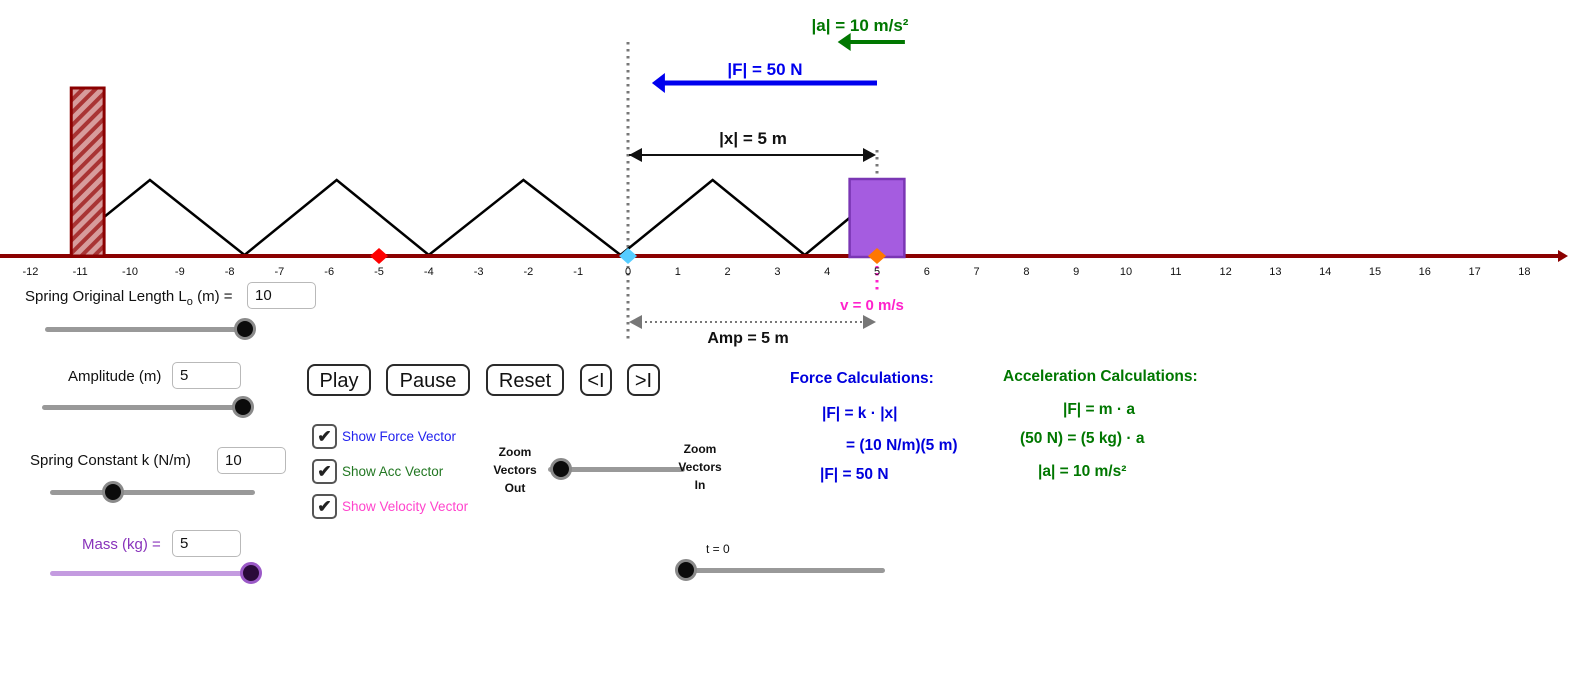  What do you see at coordinates (718, 549) in the screenshot?
I see `time-label: t = 0` at bounding box center [718, 549].